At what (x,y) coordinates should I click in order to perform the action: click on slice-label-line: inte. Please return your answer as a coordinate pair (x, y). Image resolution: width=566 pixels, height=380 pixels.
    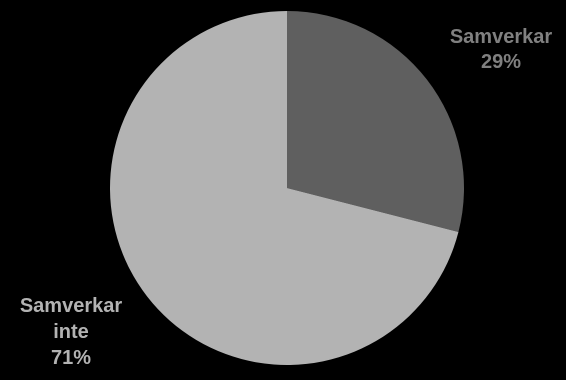
    Looking at the image, I should click on (71, 332).